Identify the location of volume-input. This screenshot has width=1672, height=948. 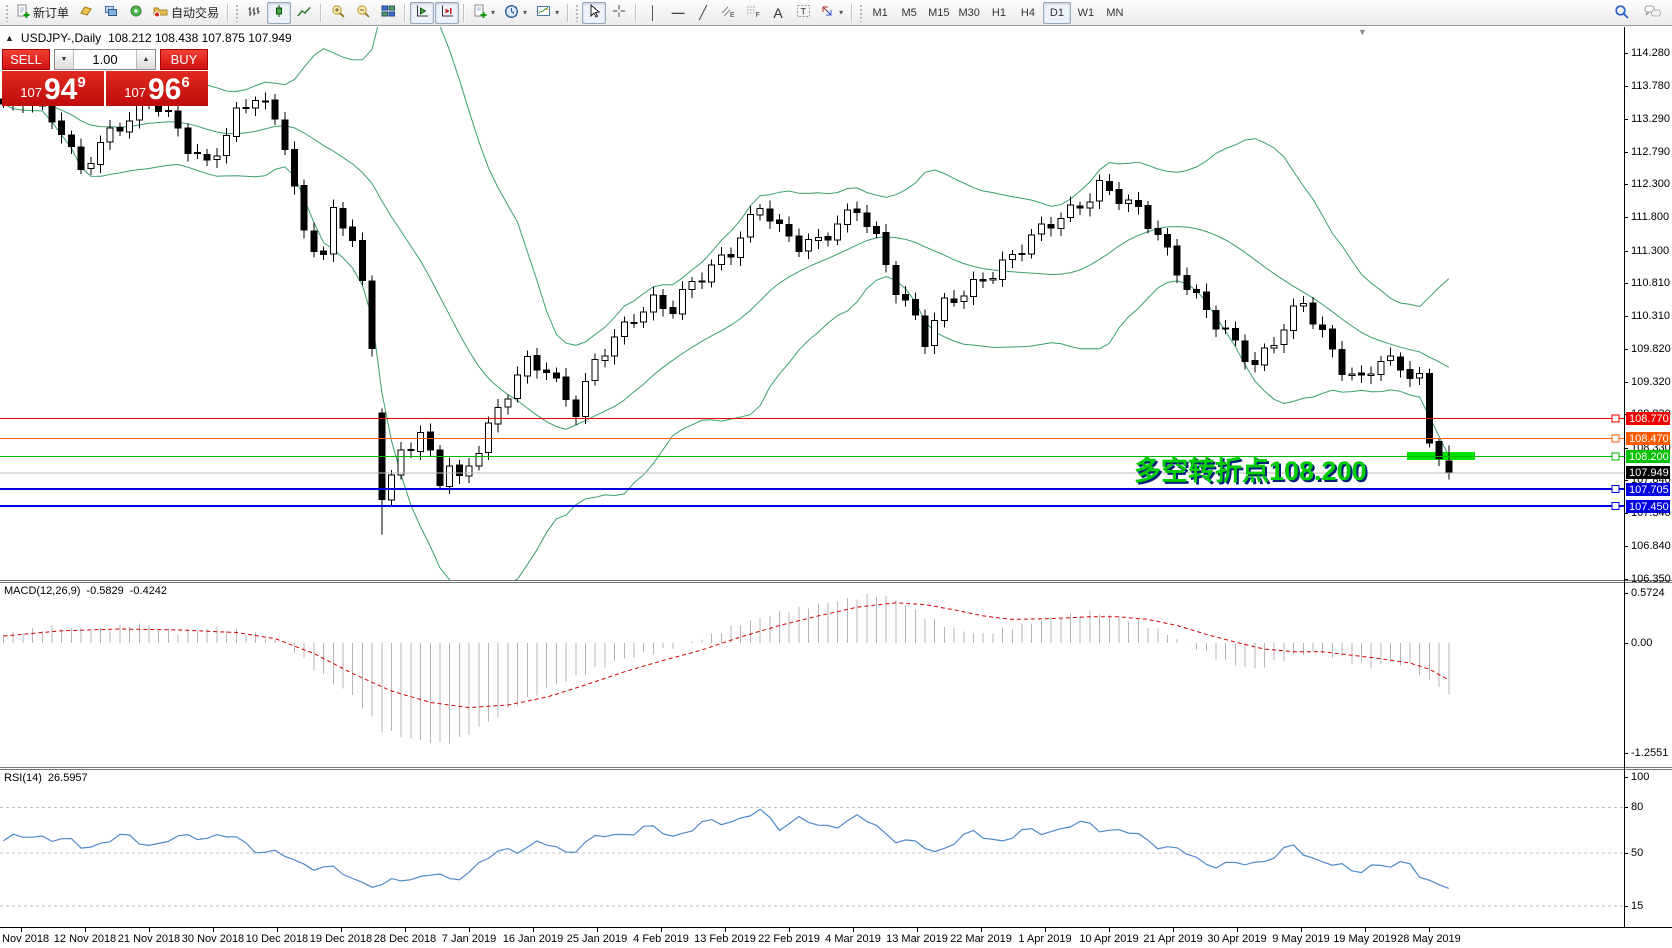
(105, 59).